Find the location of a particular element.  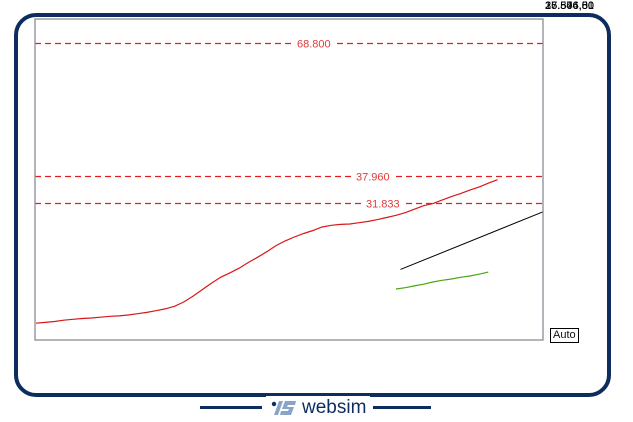

green-ma-badge: 15.876,80 is located at coordinates (569, 6).